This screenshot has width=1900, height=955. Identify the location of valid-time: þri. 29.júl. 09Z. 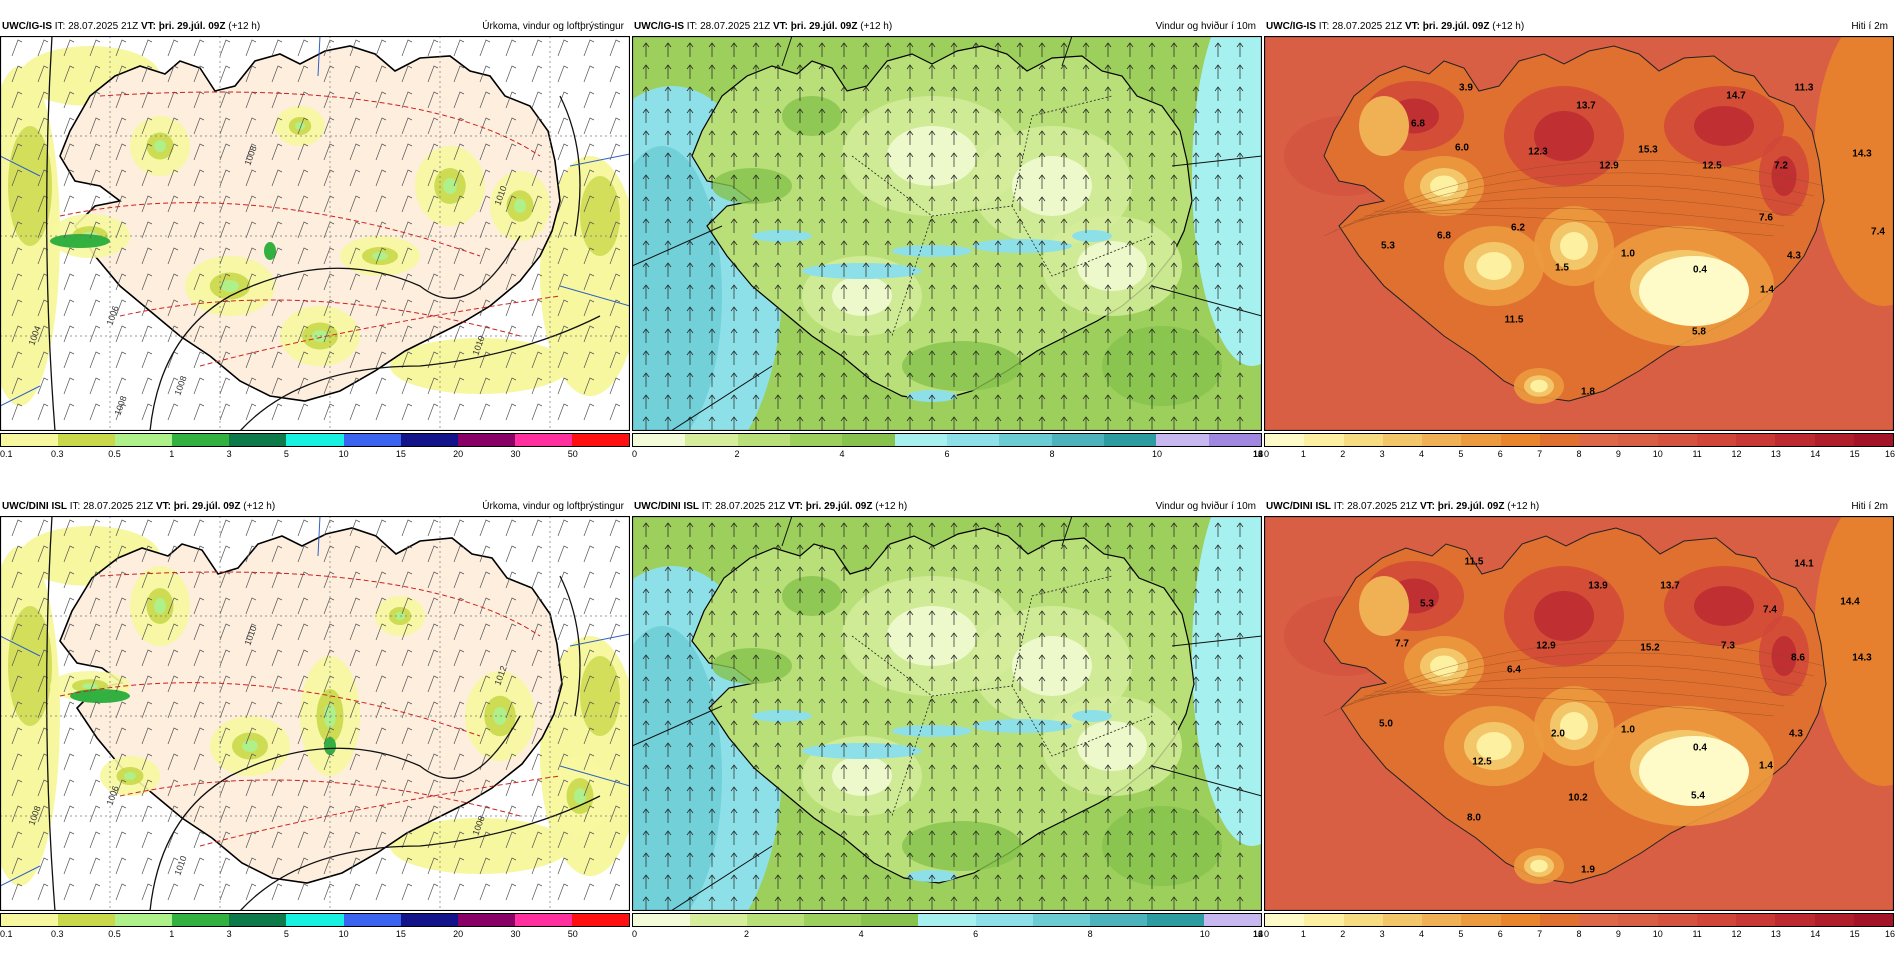
(192, 26).